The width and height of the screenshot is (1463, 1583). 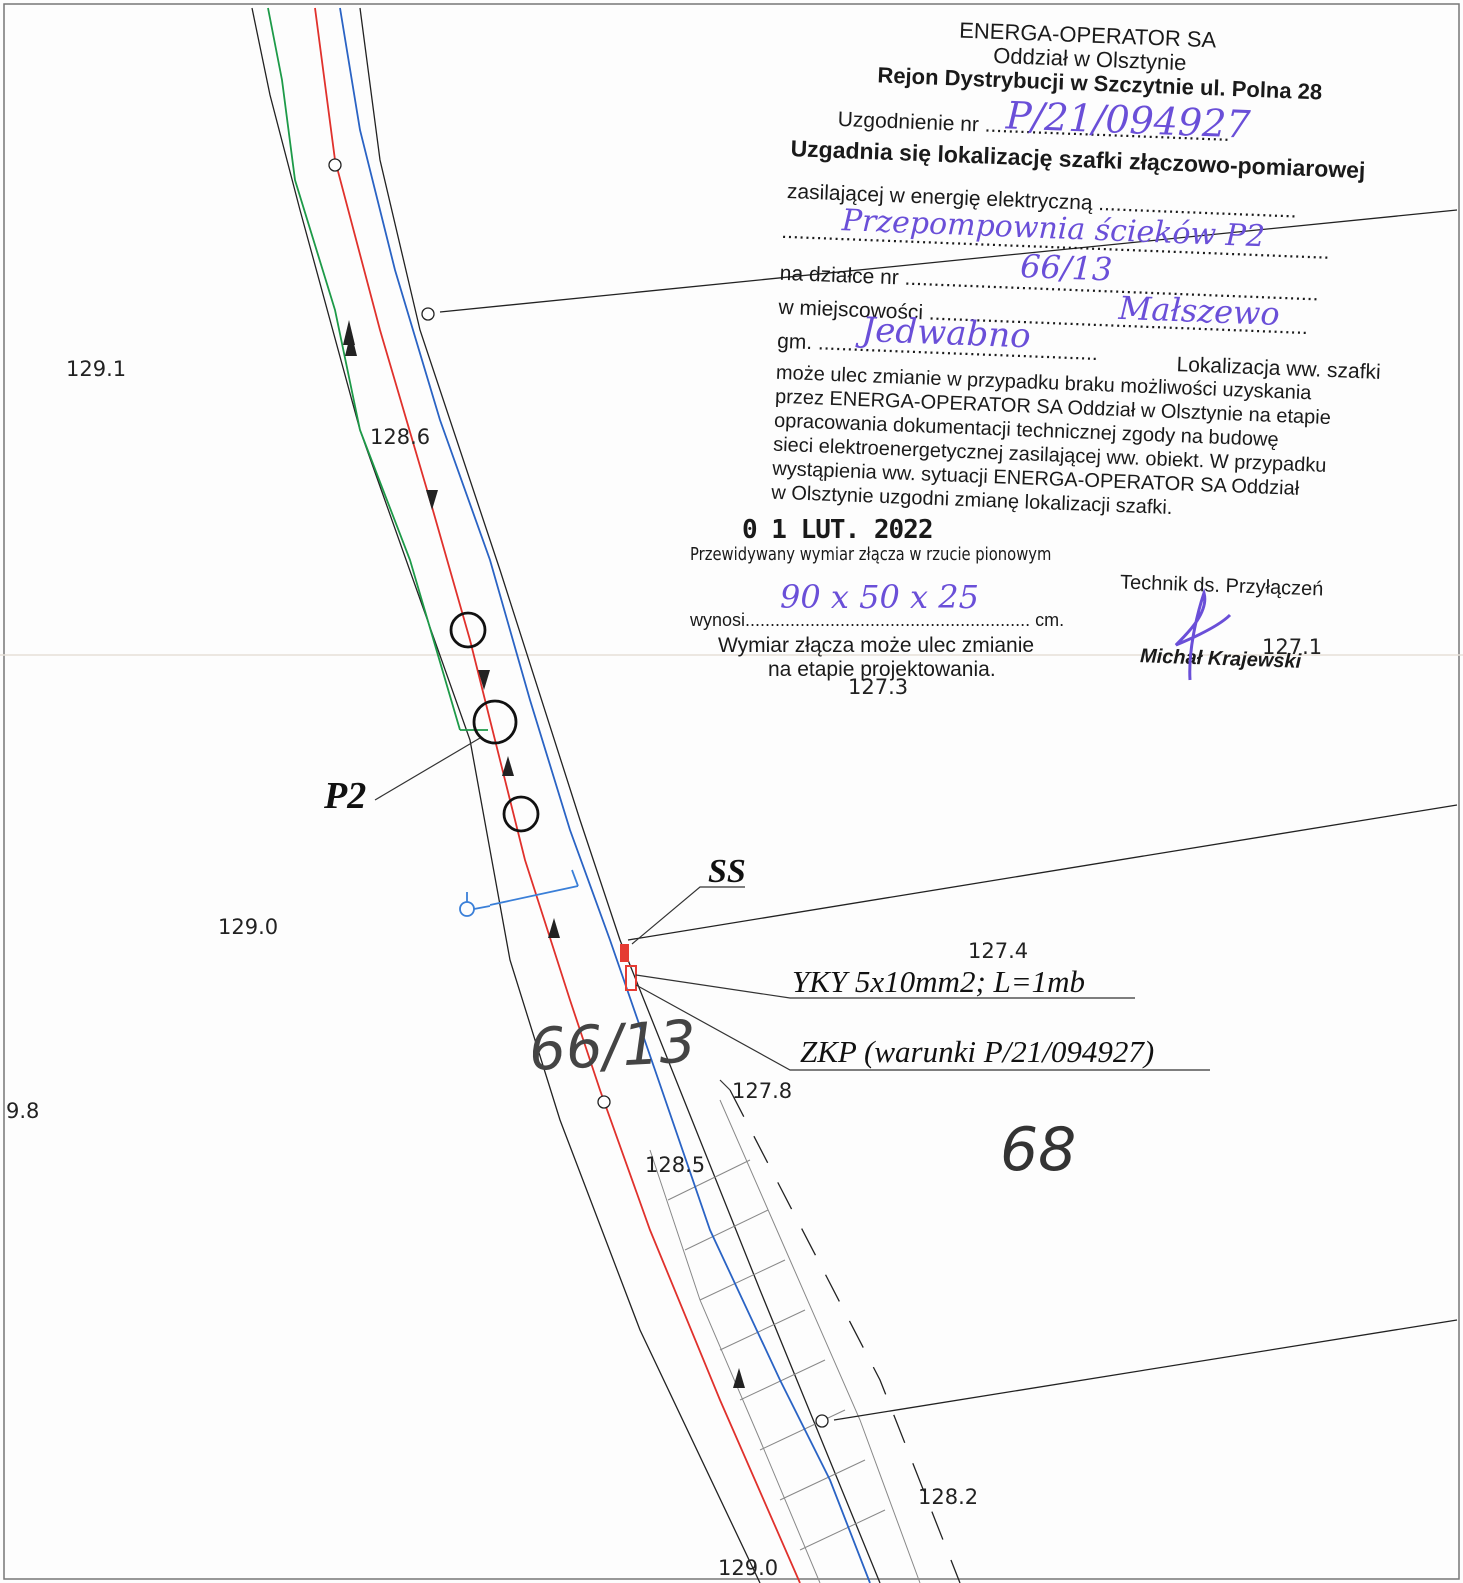 What do you see at coordinates (948, 1497) in the screenshot?
I see `elevation-label: 128.2` at bounding box center [948, 1497].